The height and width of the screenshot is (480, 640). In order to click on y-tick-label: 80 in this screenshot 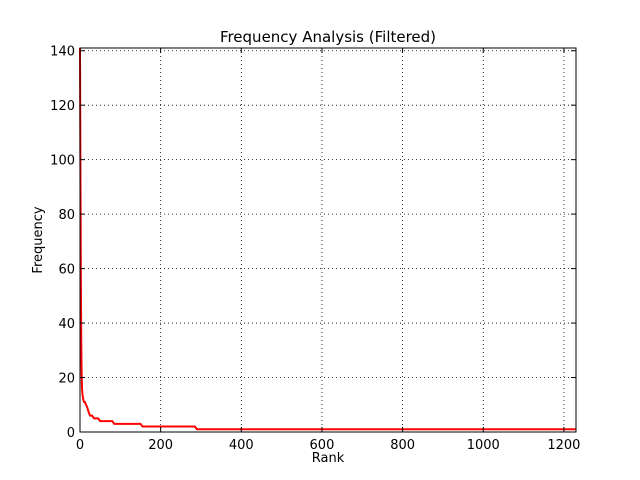, I will do `click(66, 215)`.